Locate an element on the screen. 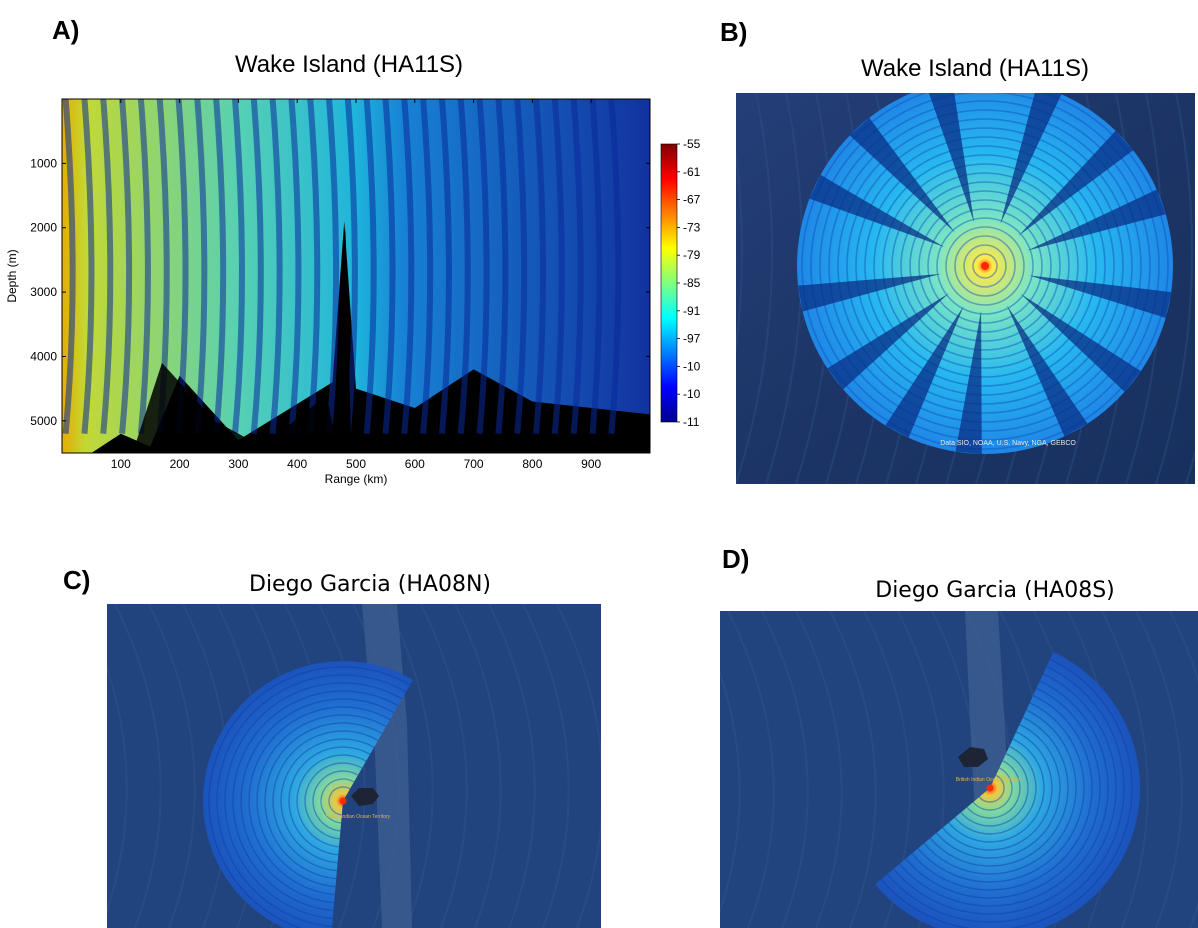 The width and height of the screenshot is (1198, 928). y-tick-label: 3000 is located at coordinates (43, 292).